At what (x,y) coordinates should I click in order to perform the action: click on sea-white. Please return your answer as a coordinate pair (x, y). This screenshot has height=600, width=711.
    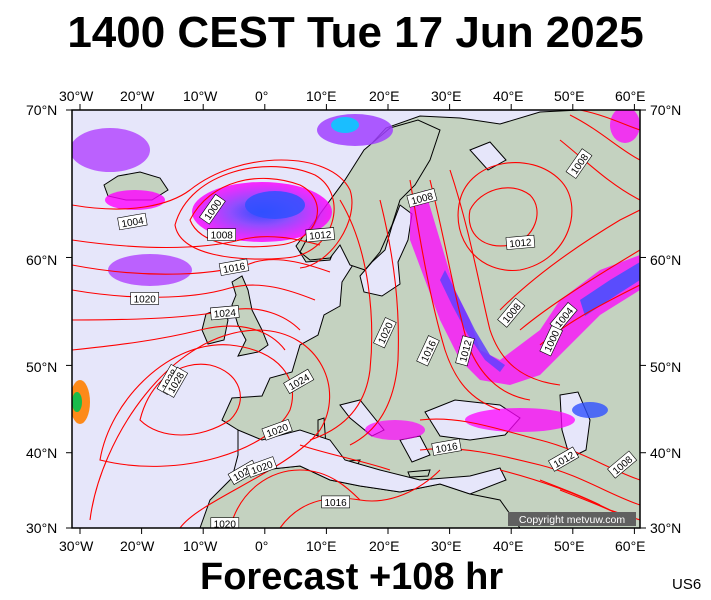
    Looking at the image, I should click on (488, 156).